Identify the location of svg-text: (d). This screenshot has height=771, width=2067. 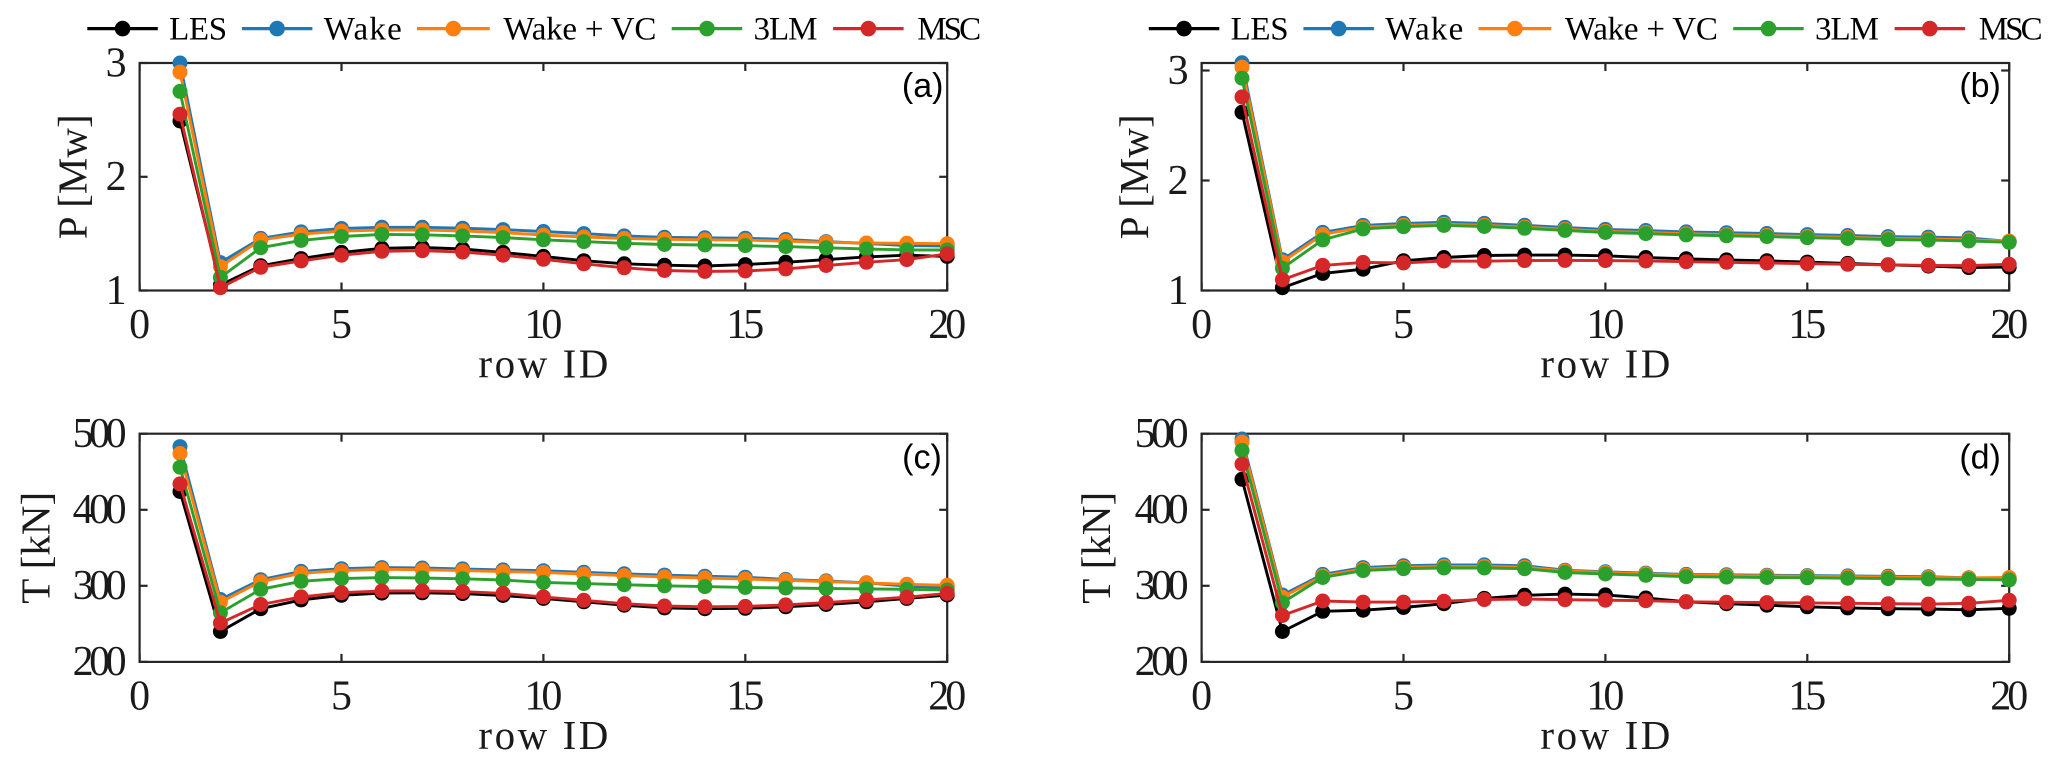
(1980, 458).